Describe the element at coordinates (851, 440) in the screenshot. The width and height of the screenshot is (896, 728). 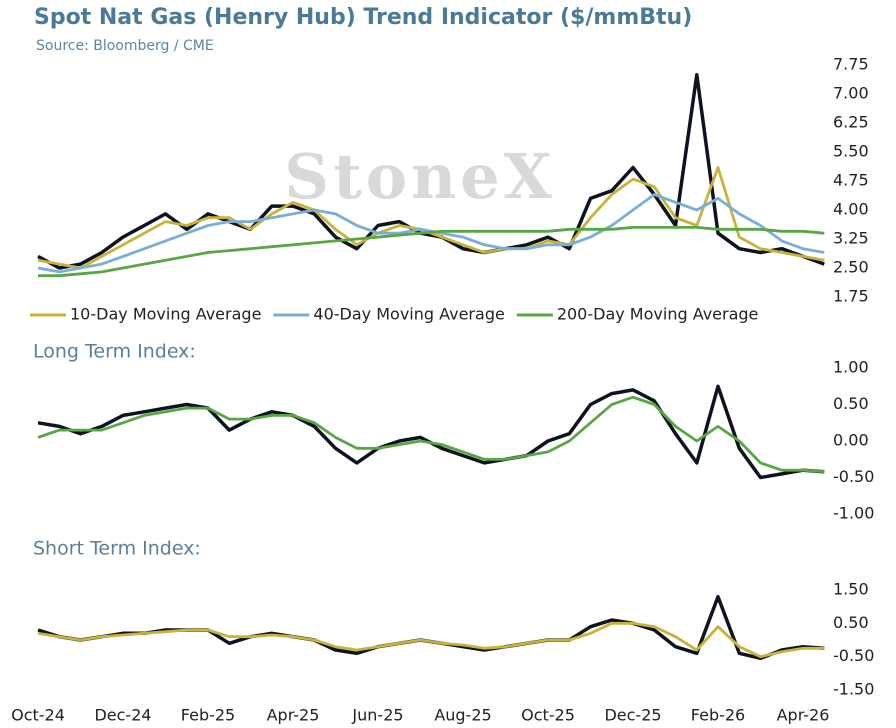
I see `y-tick-label: 0.00` at that location.